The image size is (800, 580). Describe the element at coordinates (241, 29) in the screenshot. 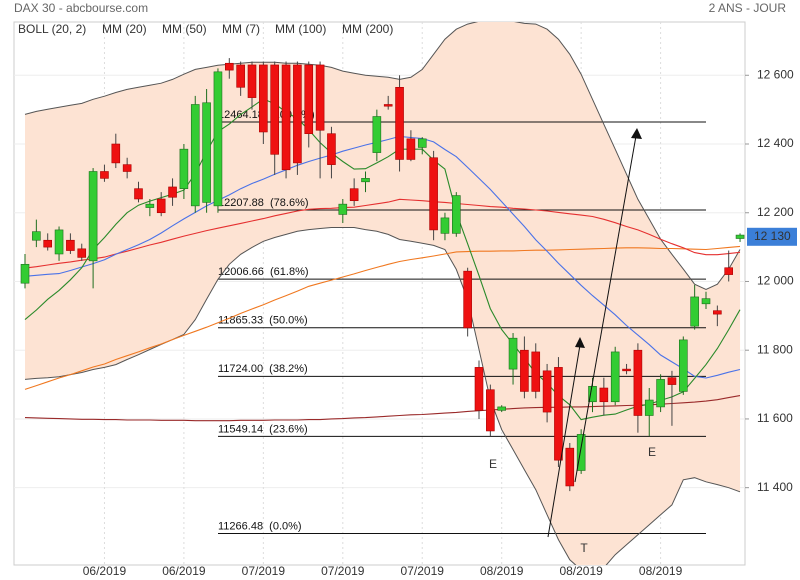

I see `legend-entry: MM (7)` at that location.